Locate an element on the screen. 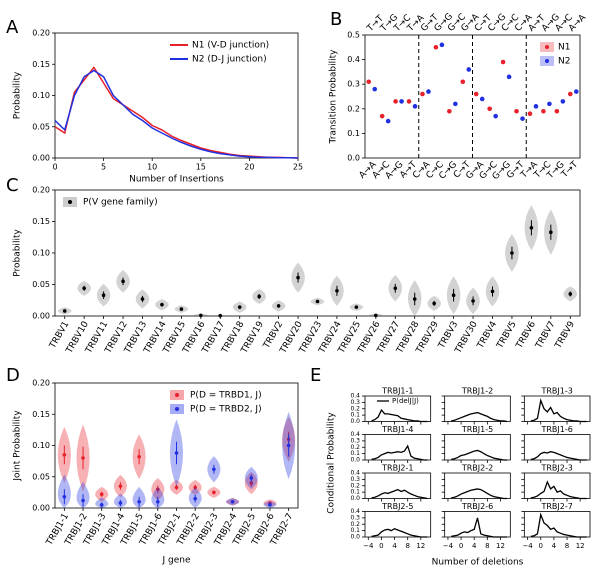 The height and width of the screenshot is (570, 598). x-axis-label: Number of deletions is located at coordinates (478, 563).